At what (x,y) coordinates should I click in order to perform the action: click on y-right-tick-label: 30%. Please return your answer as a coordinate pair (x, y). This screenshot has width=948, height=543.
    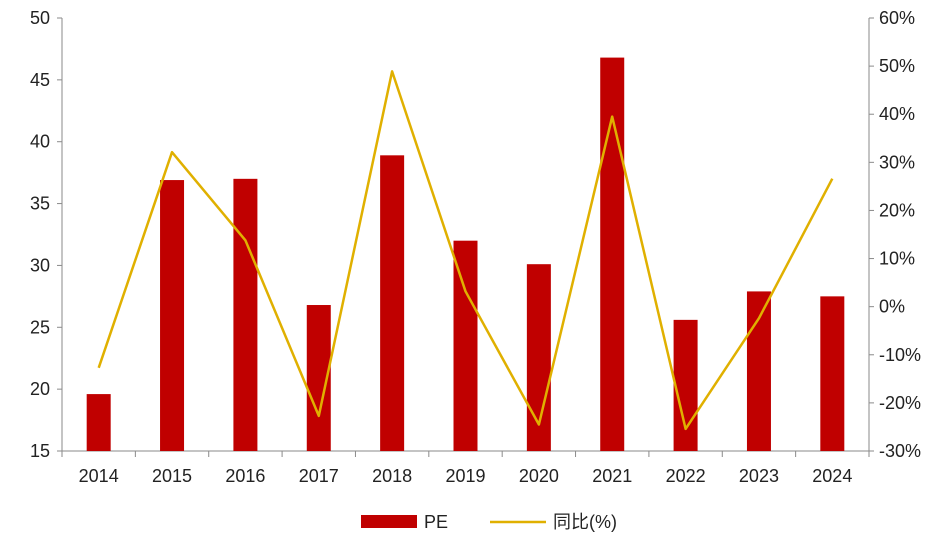
    Looking at the image, I should click on (897, 162).